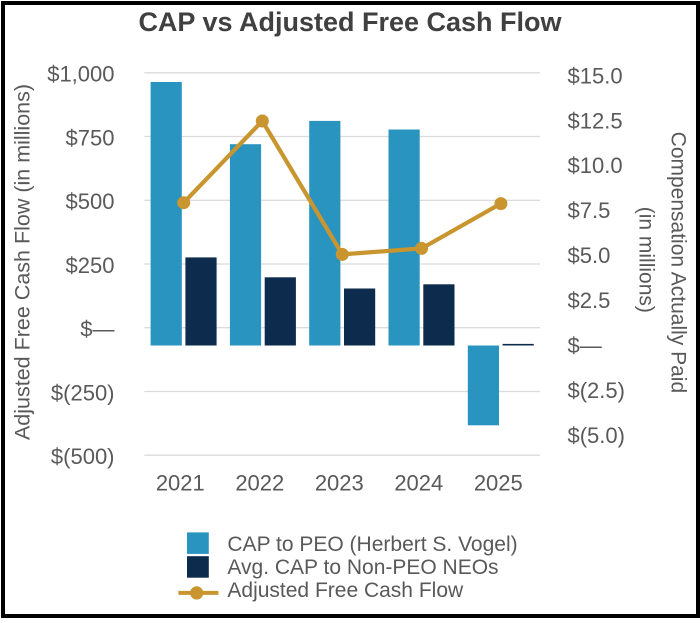  What do you see at coordinates (259, 482) in the screenshot?
I see `svg-text: 2022` at bounding box center [259, 482].